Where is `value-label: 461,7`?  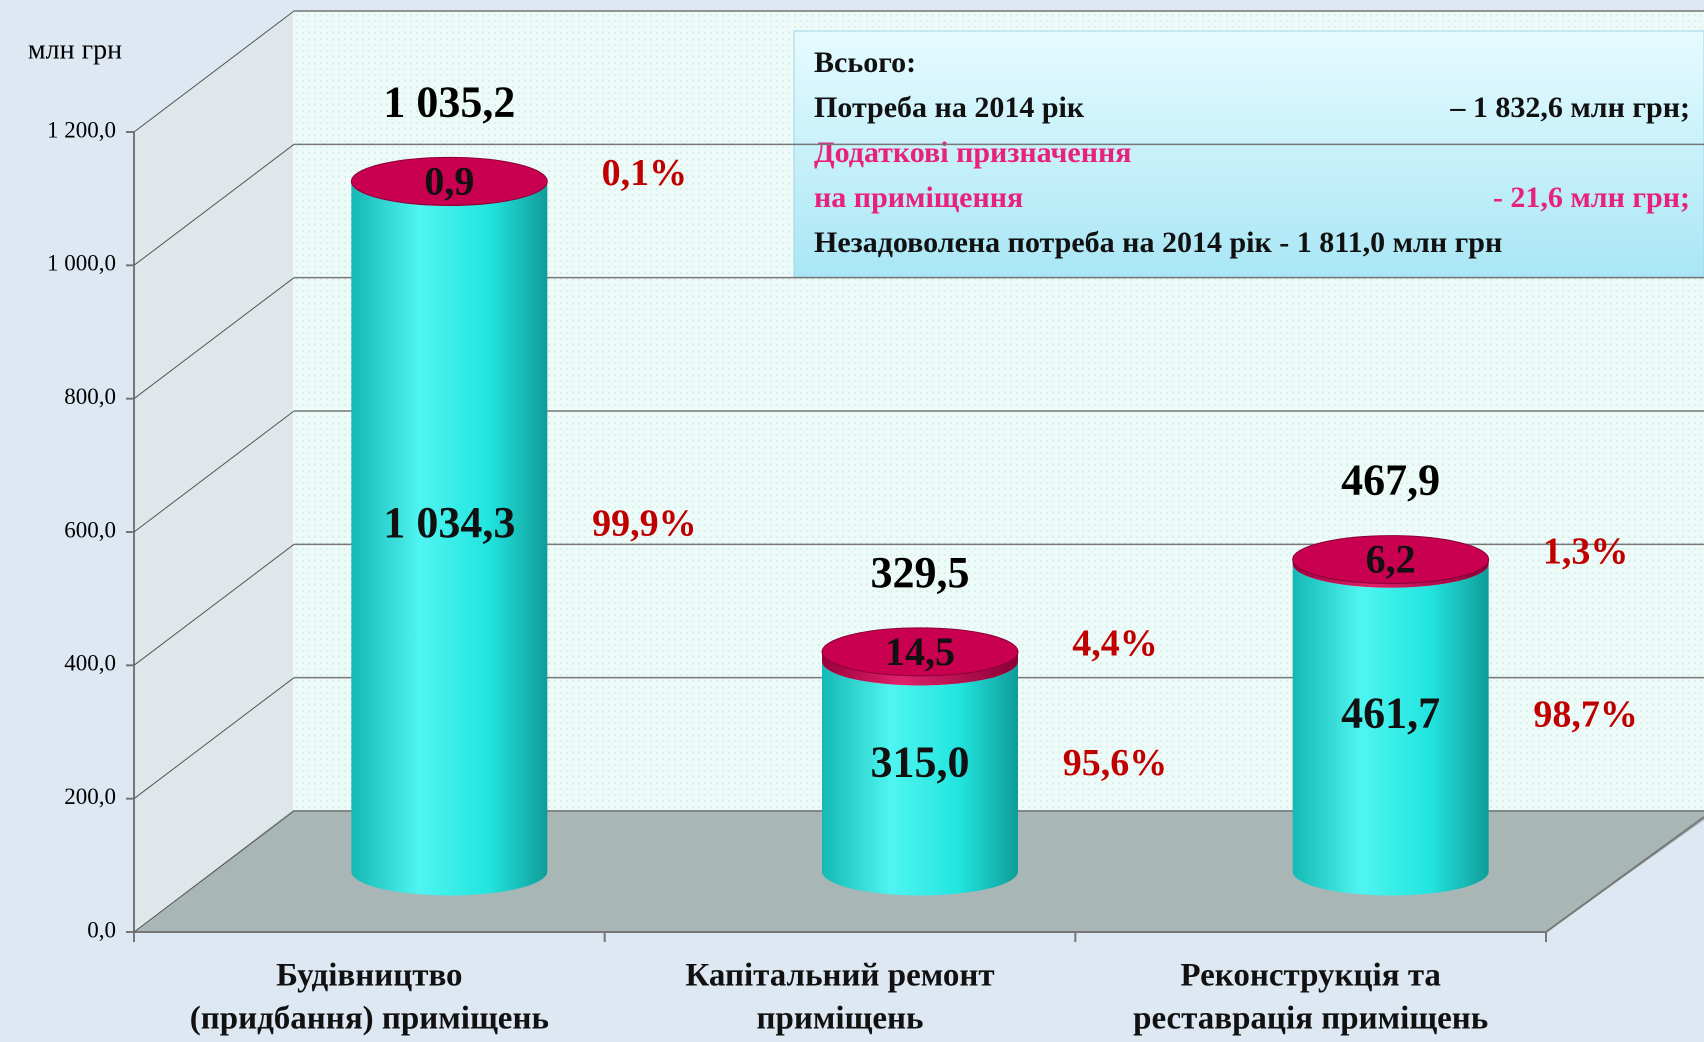
value-label: 461,7 is located at coordinates (1390, 713).